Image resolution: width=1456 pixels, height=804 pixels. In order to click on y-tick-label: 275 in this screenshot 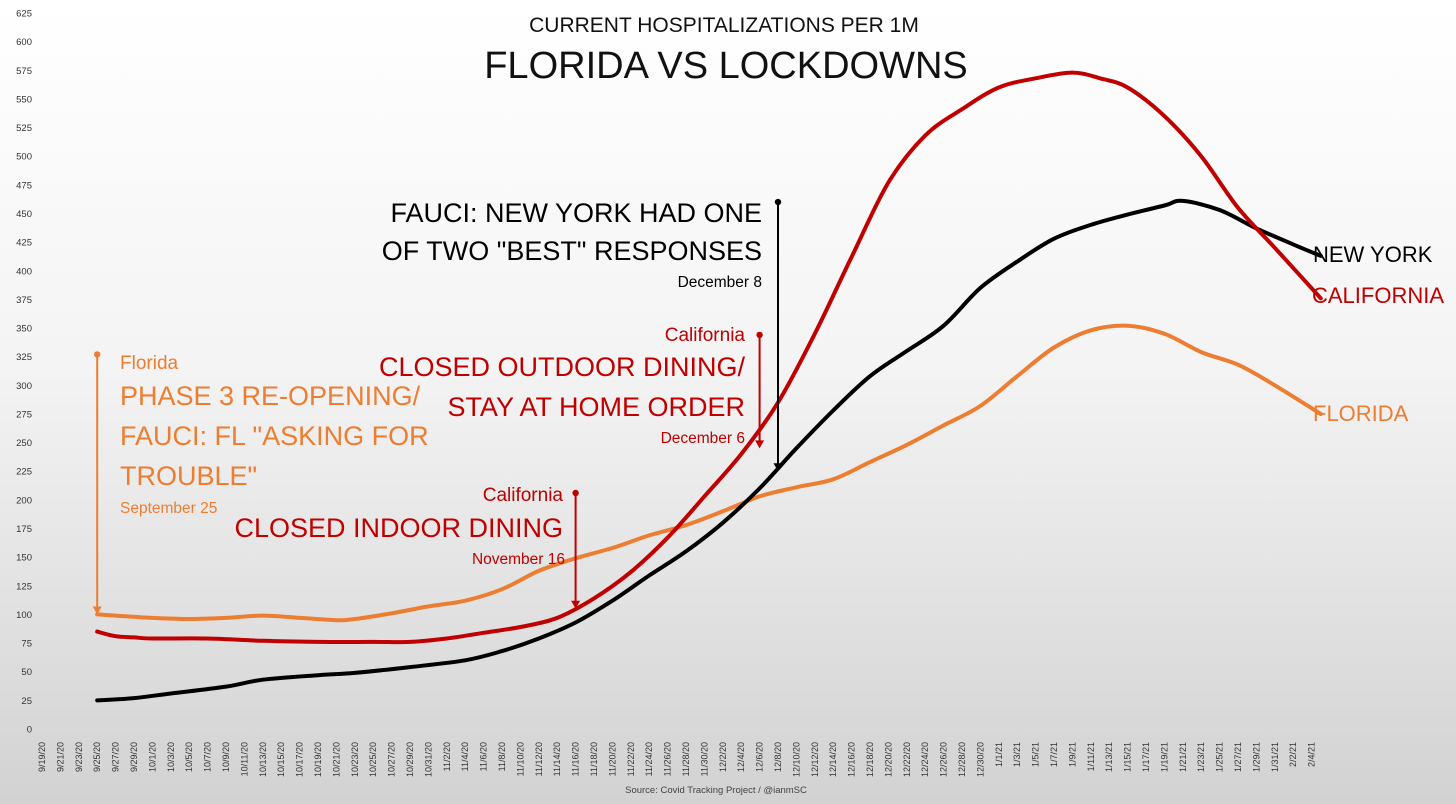, I will do `click(24, 414)`.